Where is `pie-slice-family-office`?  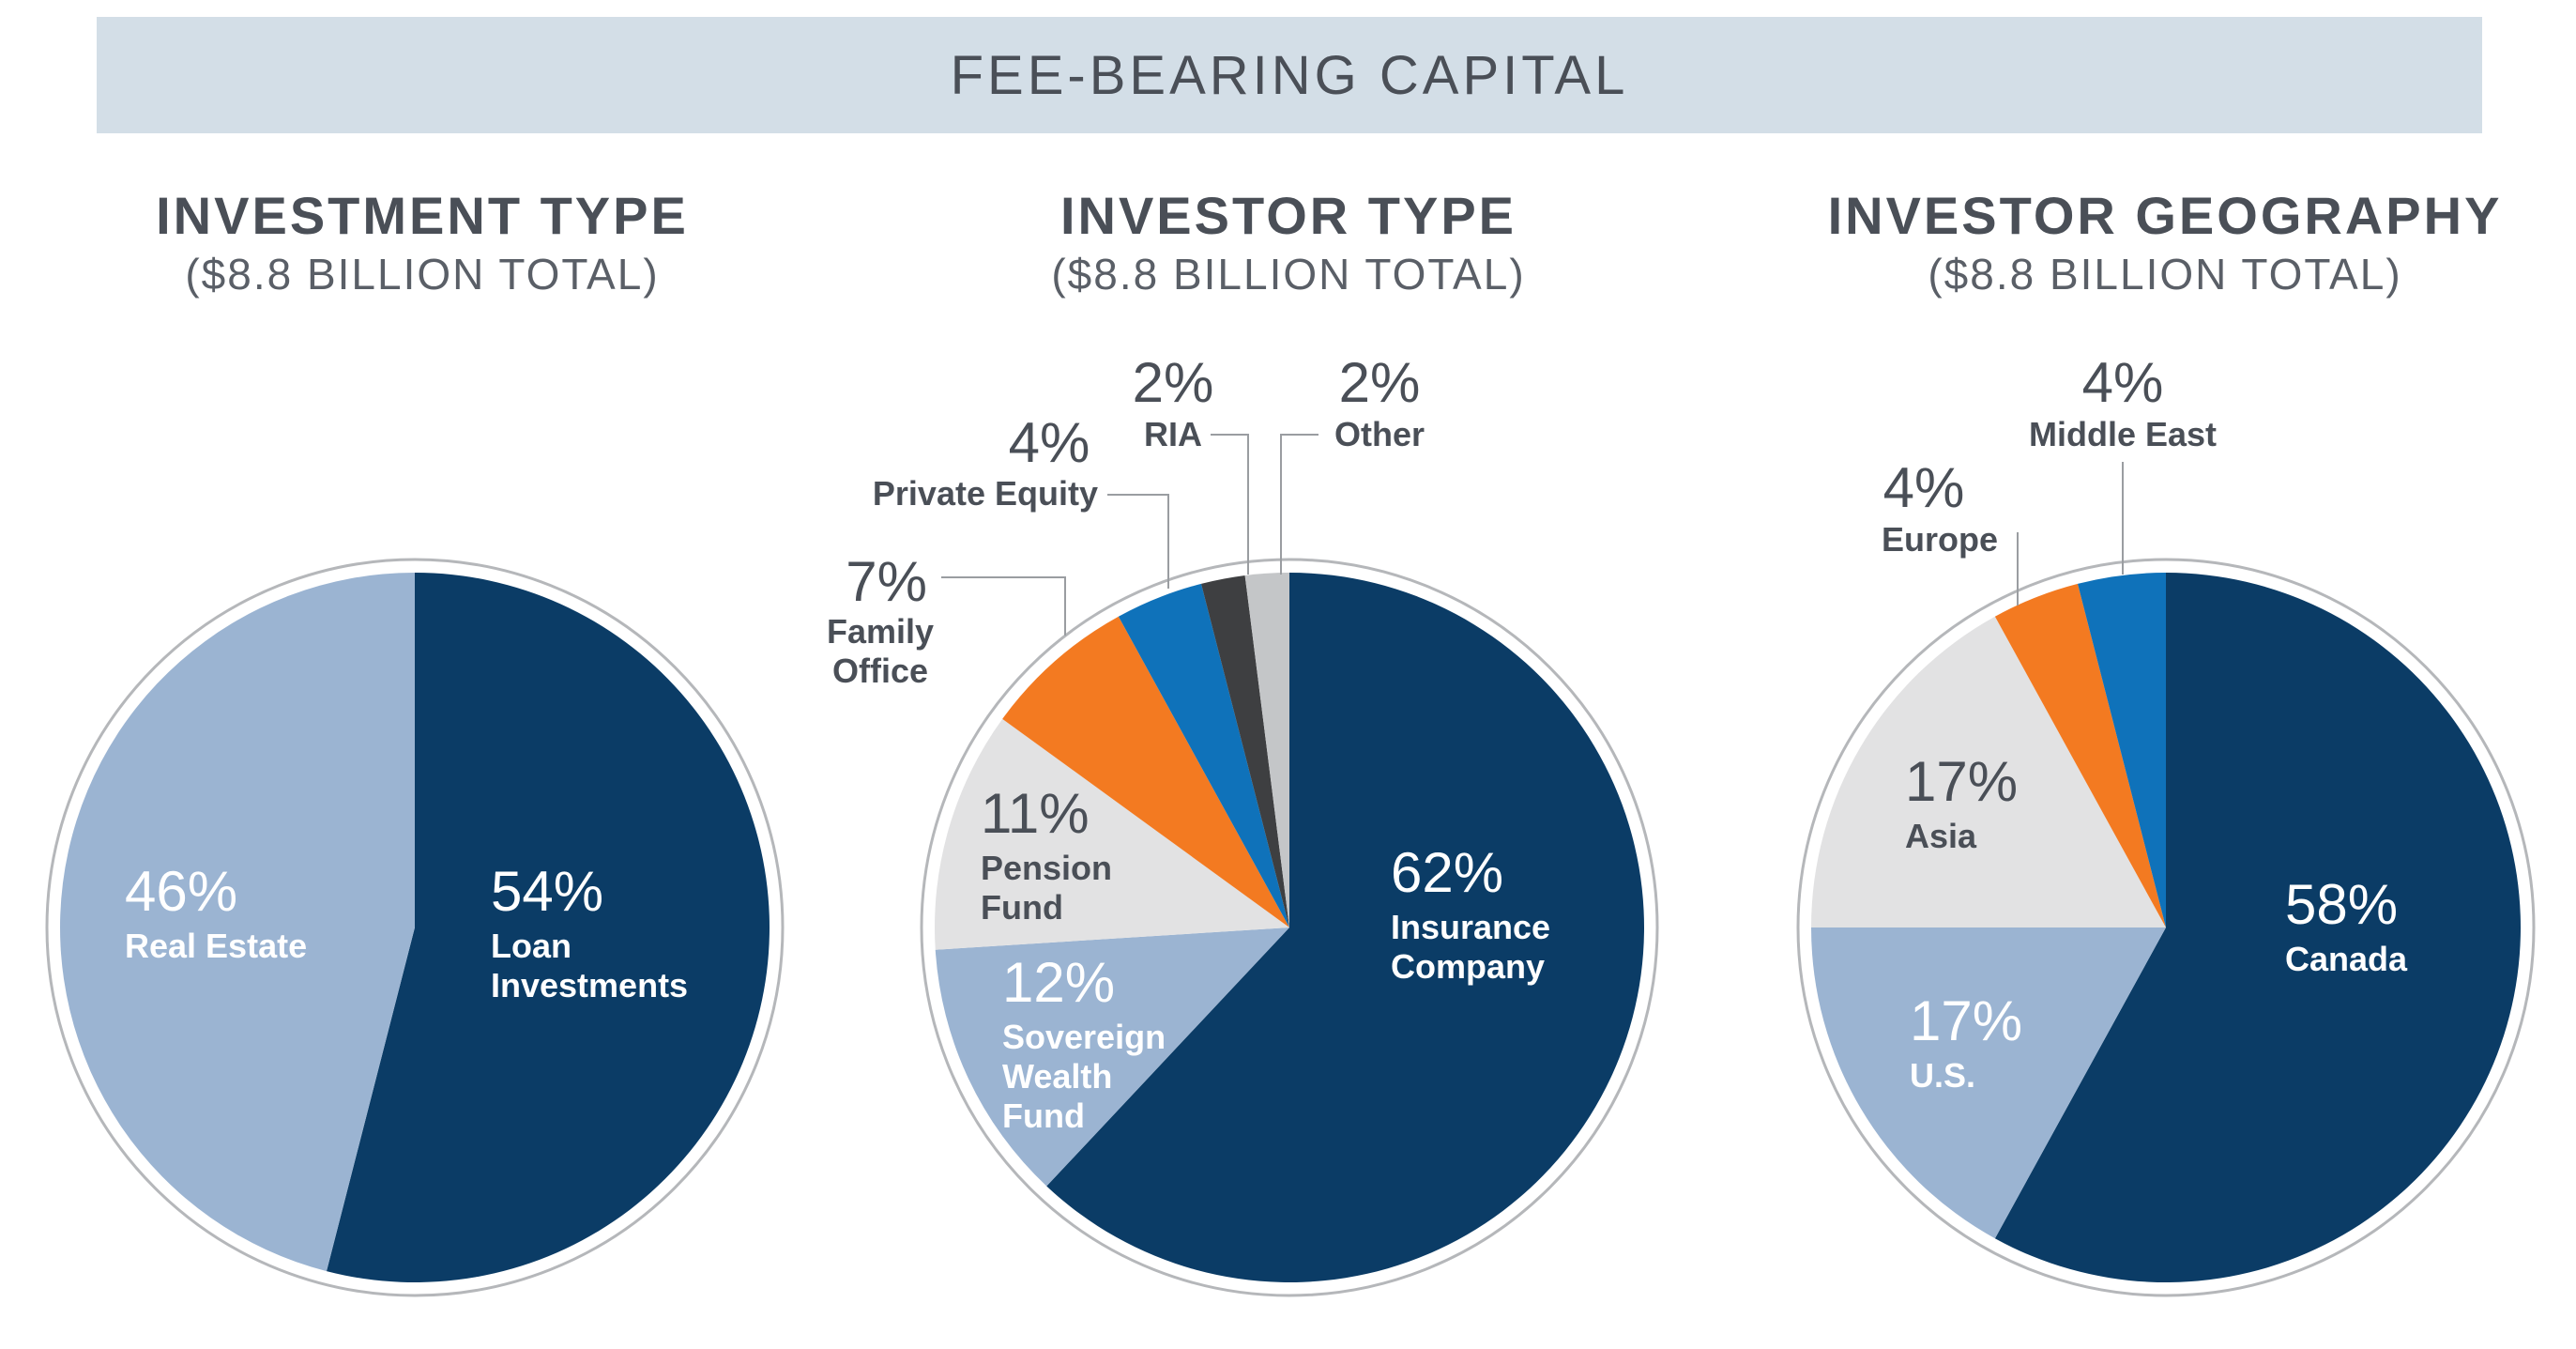 pie-slice-family-office is located at coordinates (1145, 771).